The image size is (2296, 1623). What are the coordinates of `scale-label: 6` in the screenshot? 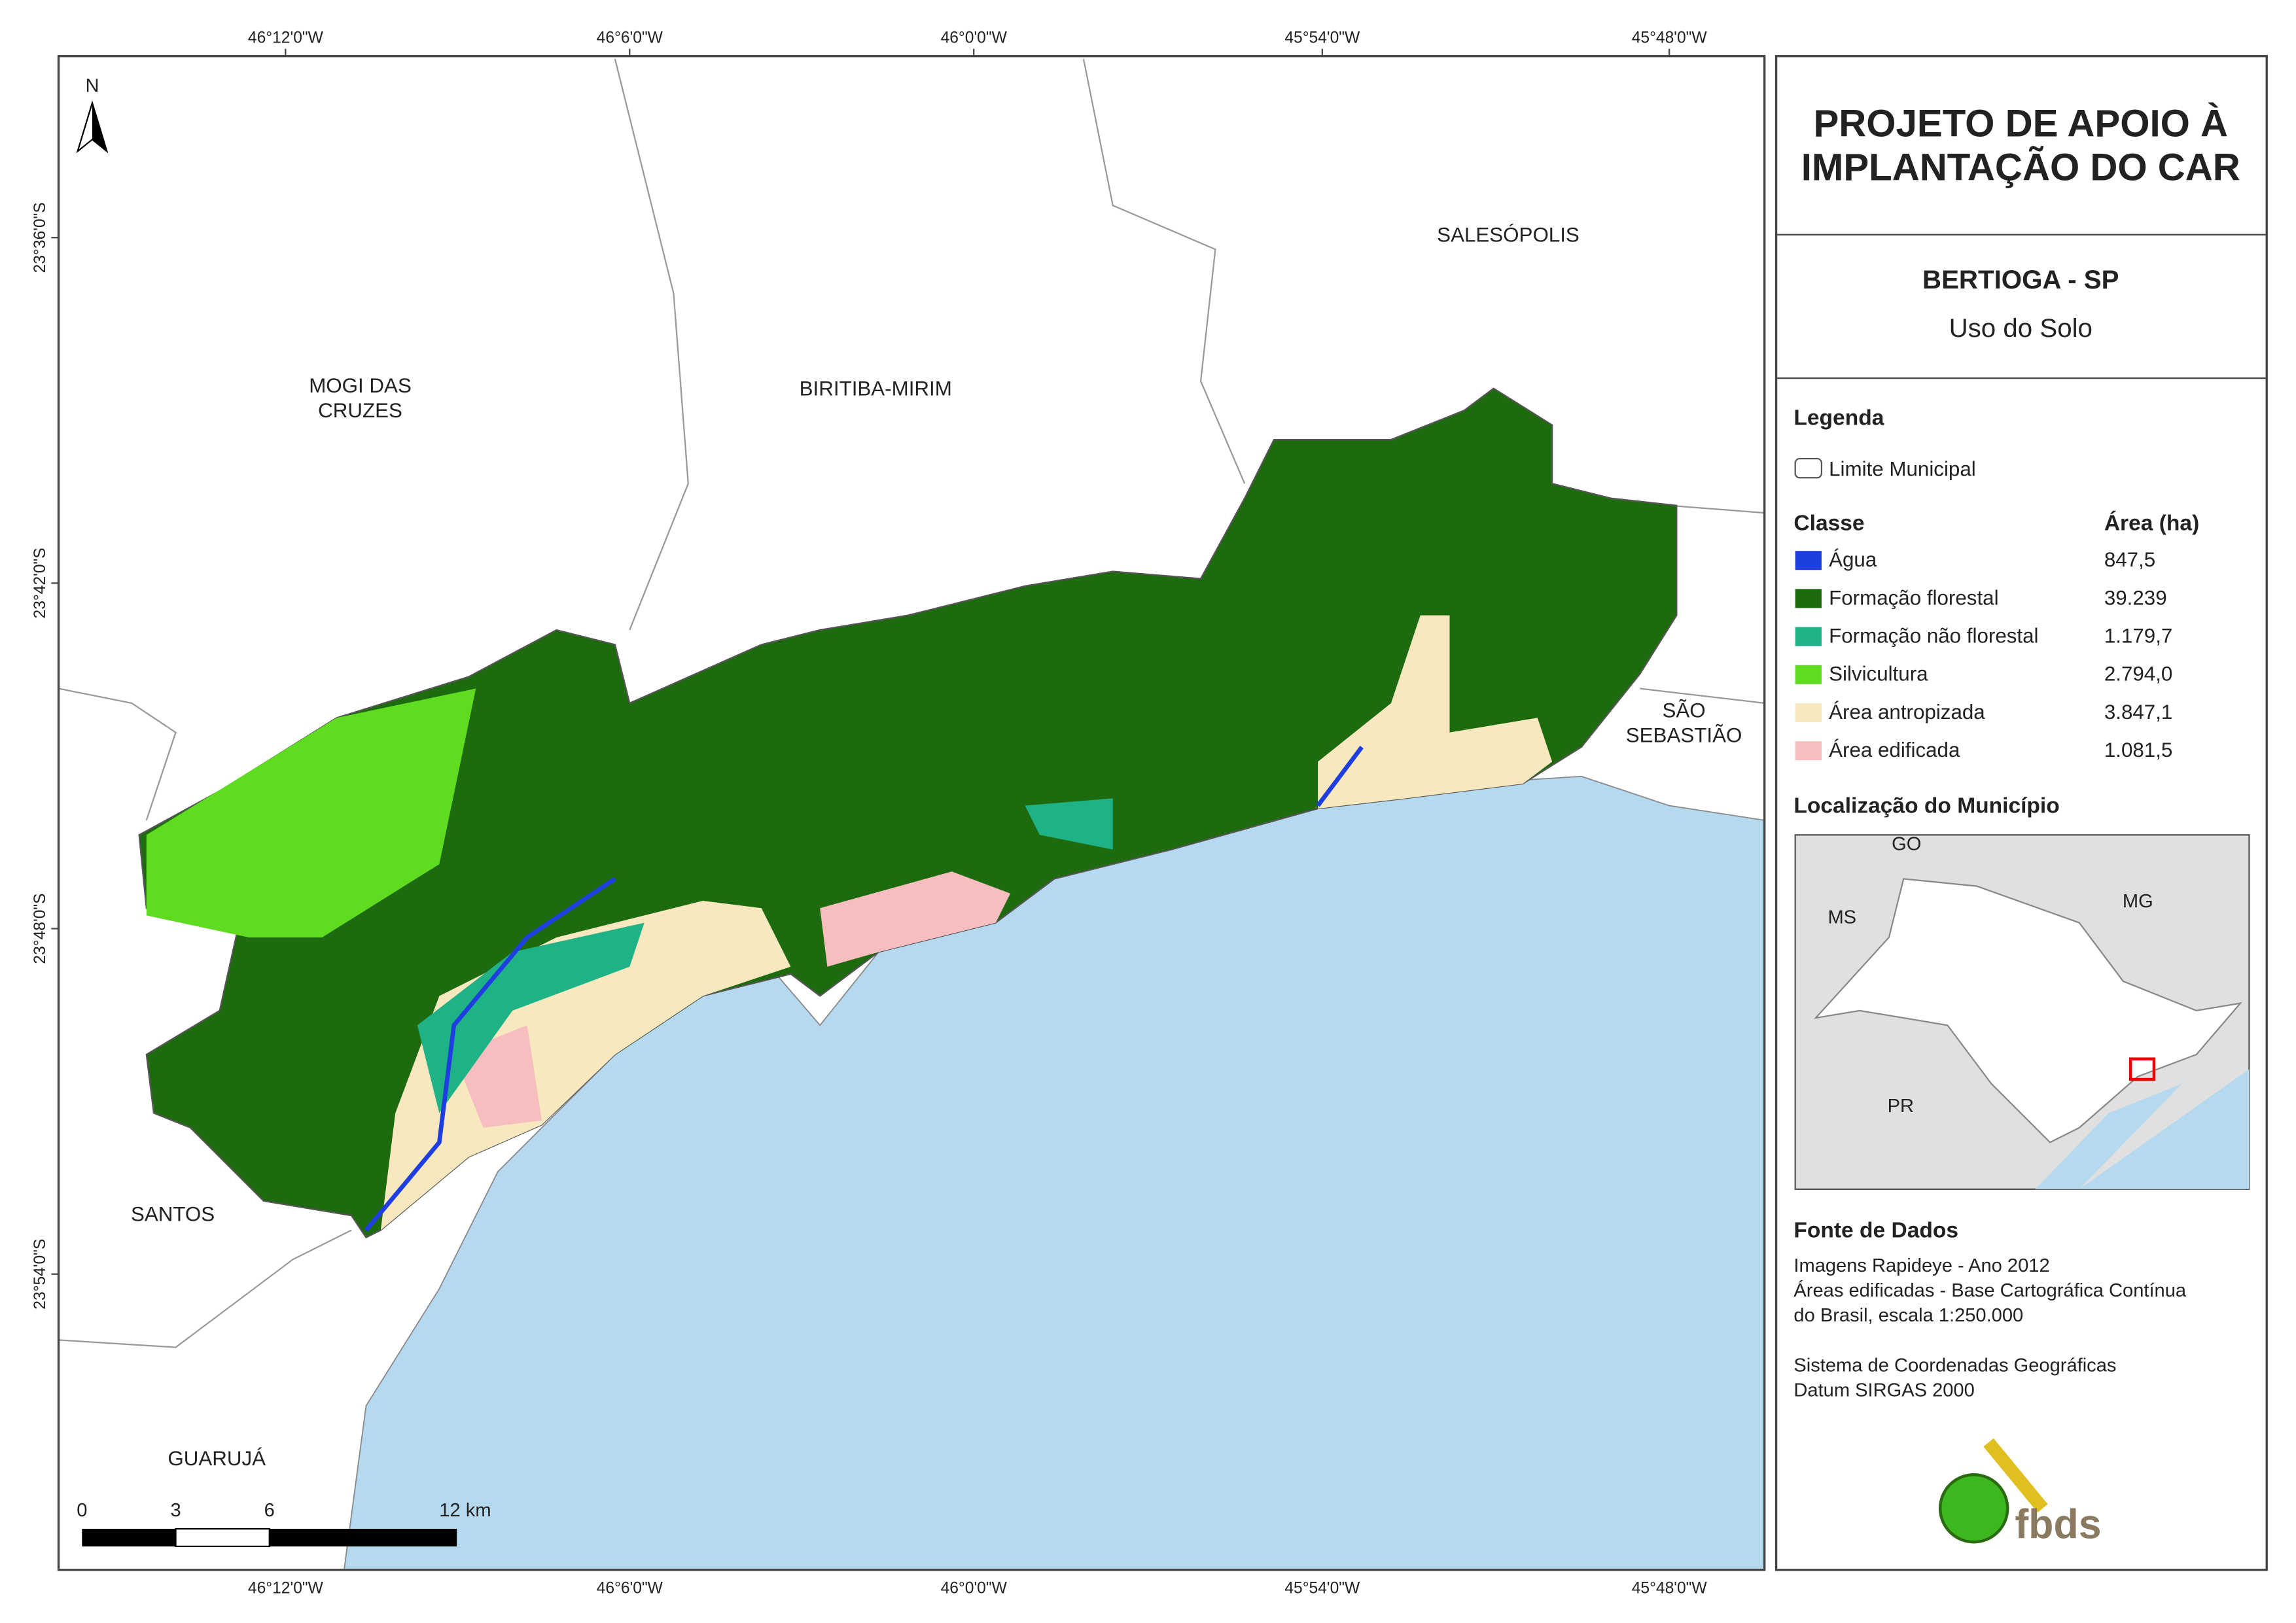 It's located at (269, 1510).